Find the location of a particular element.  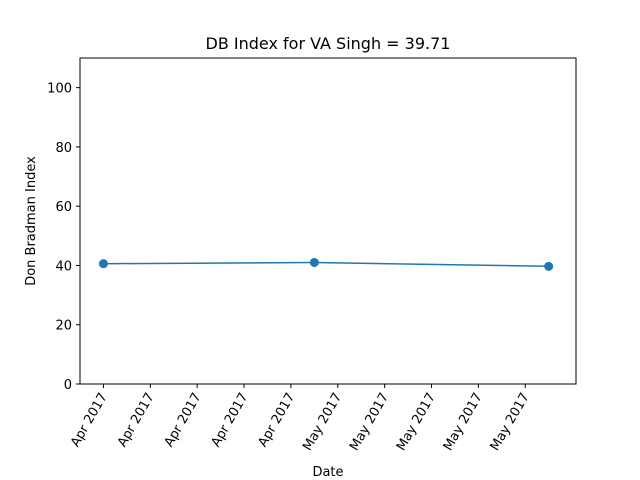

y-tick-label: 60 is located at coordinates (63, 207).